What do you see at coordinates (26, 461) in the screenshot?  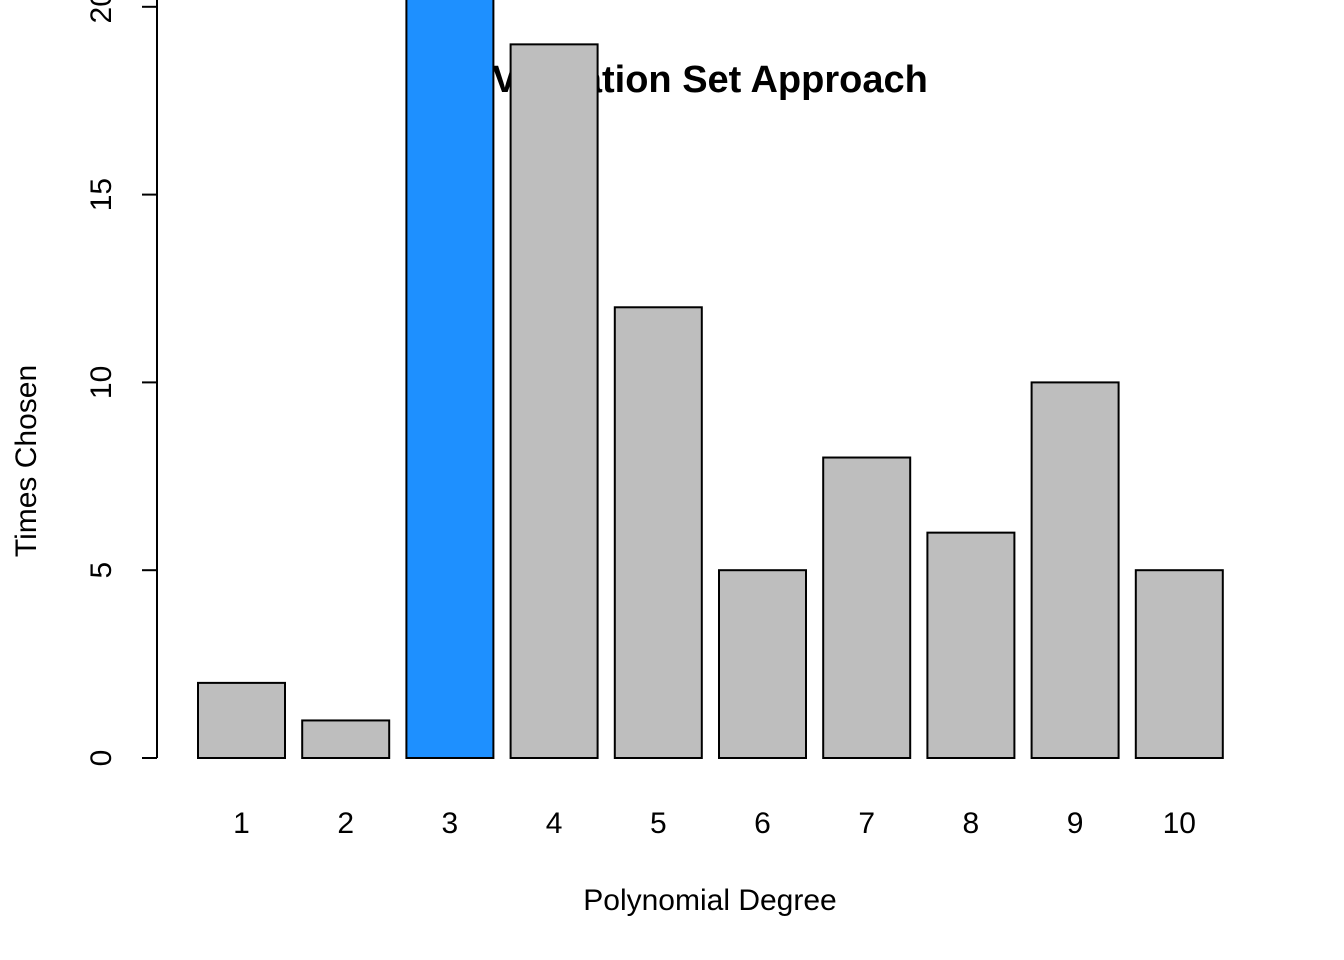 I see `y-axis-label: Times Chosen` at bounding box center [26, 461].